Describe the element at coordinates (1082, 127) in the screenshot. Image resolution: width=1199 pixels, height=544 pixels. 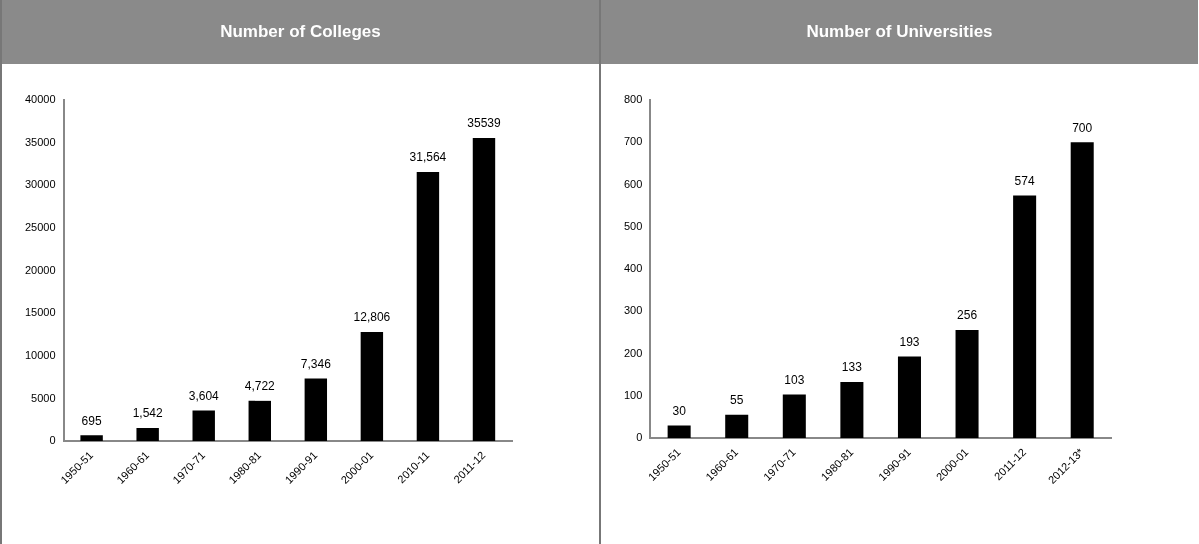
I see `data-label: 700` at that location.